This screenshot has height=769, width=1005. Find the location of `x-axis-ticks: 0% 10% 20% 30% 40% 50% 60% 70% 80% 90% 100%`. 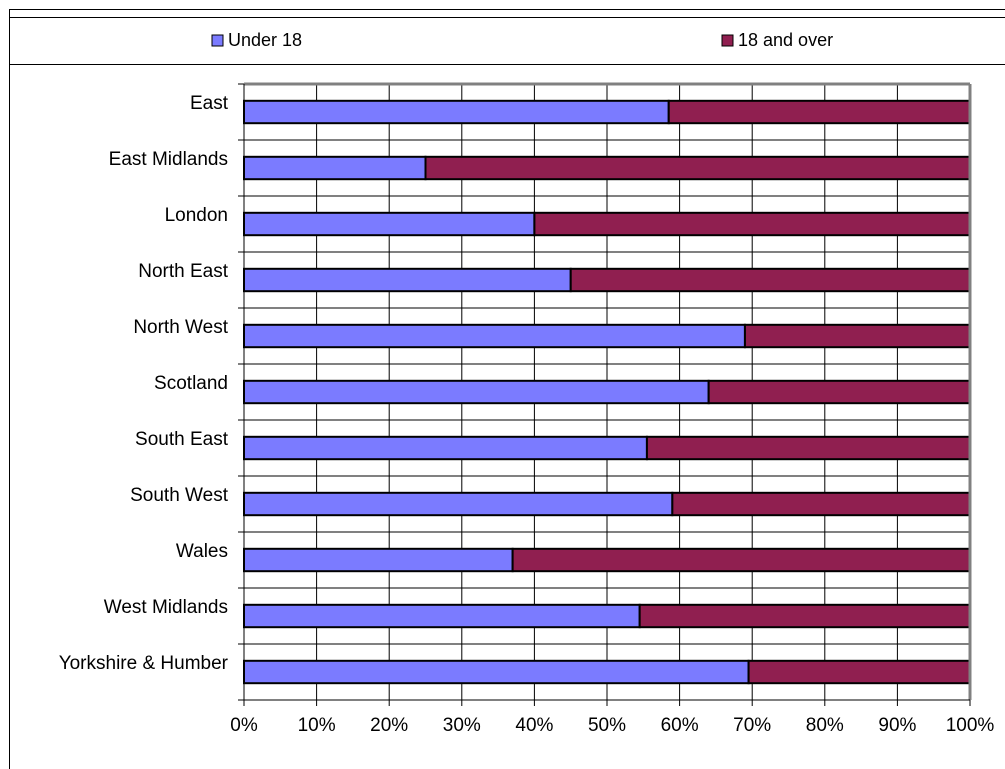

x-axis-ticks: 0% 10% 20% 30% 40% 50% 60% 70% 80% 90% 100% is located at coordinates (612, 718).